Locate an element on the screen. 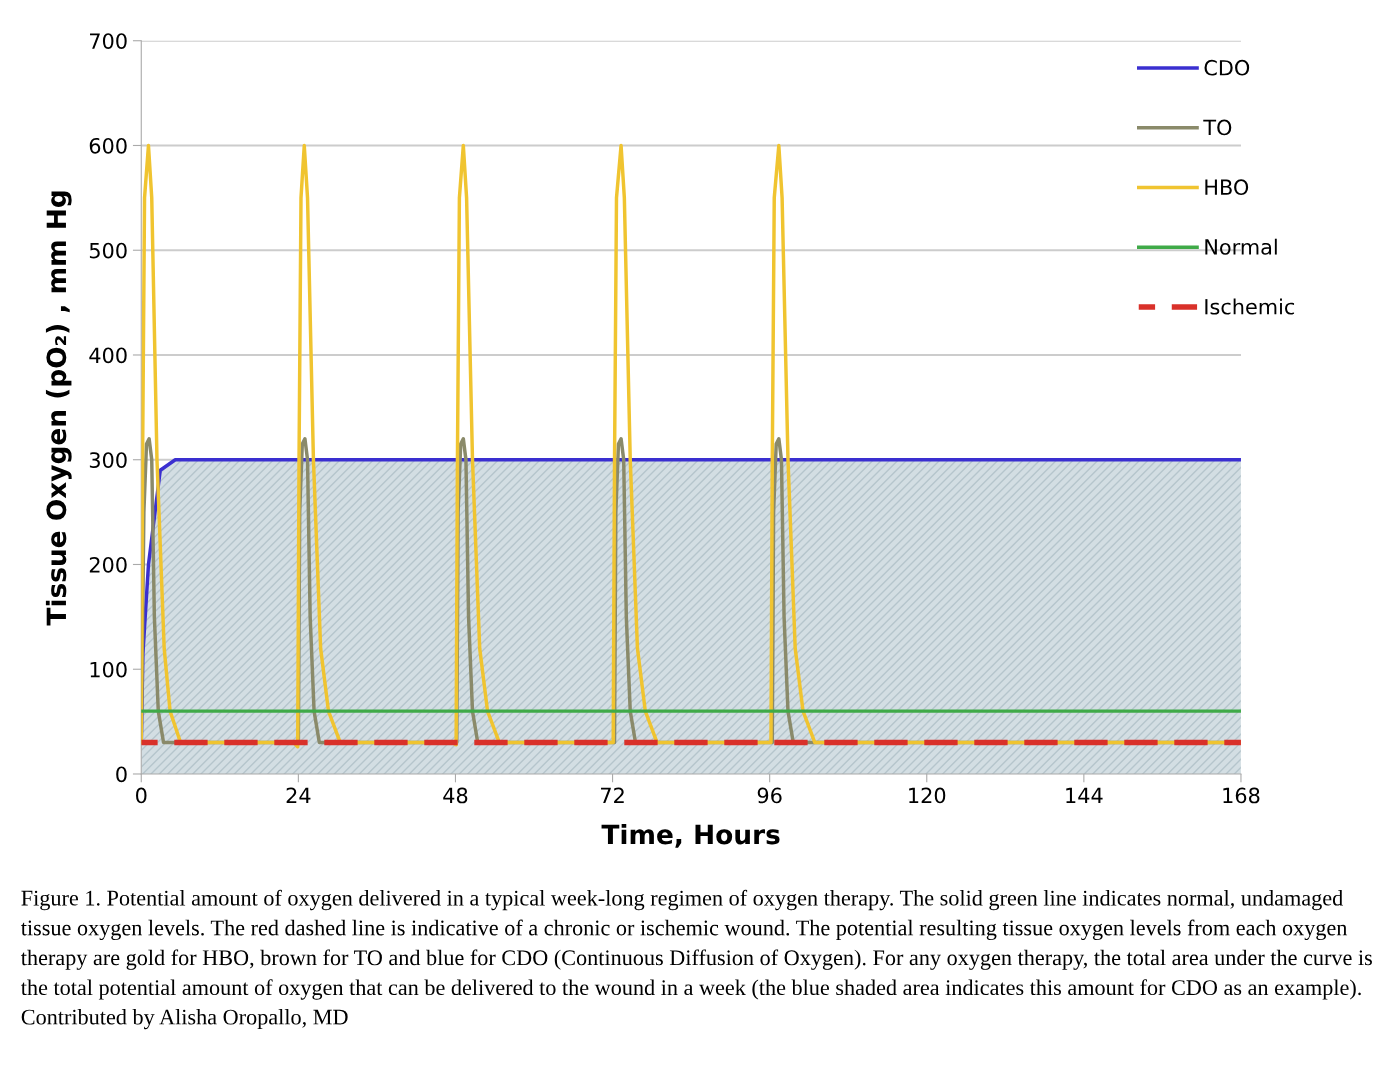  x-tick-label: 72 is located at coordinates (612, 795).